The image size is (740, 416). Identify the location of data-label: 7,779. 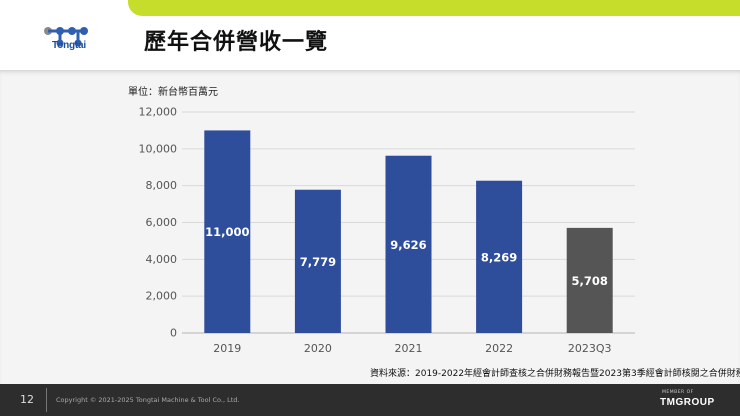
(318, 262).